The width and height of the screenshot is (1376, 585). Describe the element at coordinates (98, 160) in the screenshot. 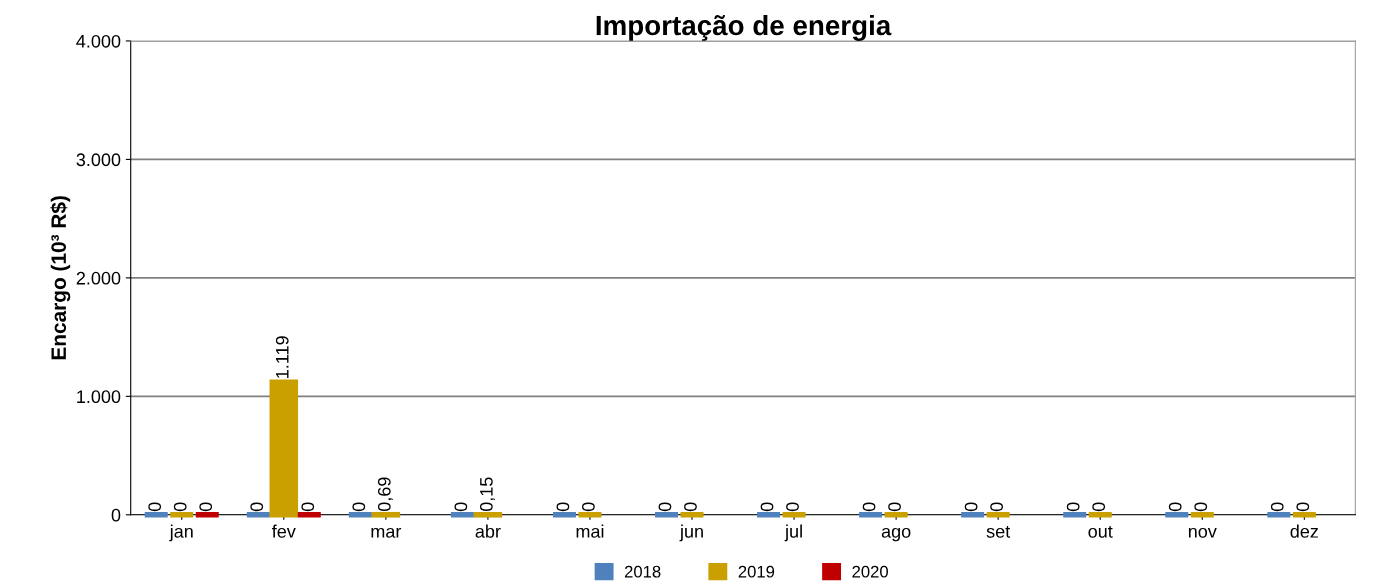

I see `y-tick-label: 3.000` at that location.